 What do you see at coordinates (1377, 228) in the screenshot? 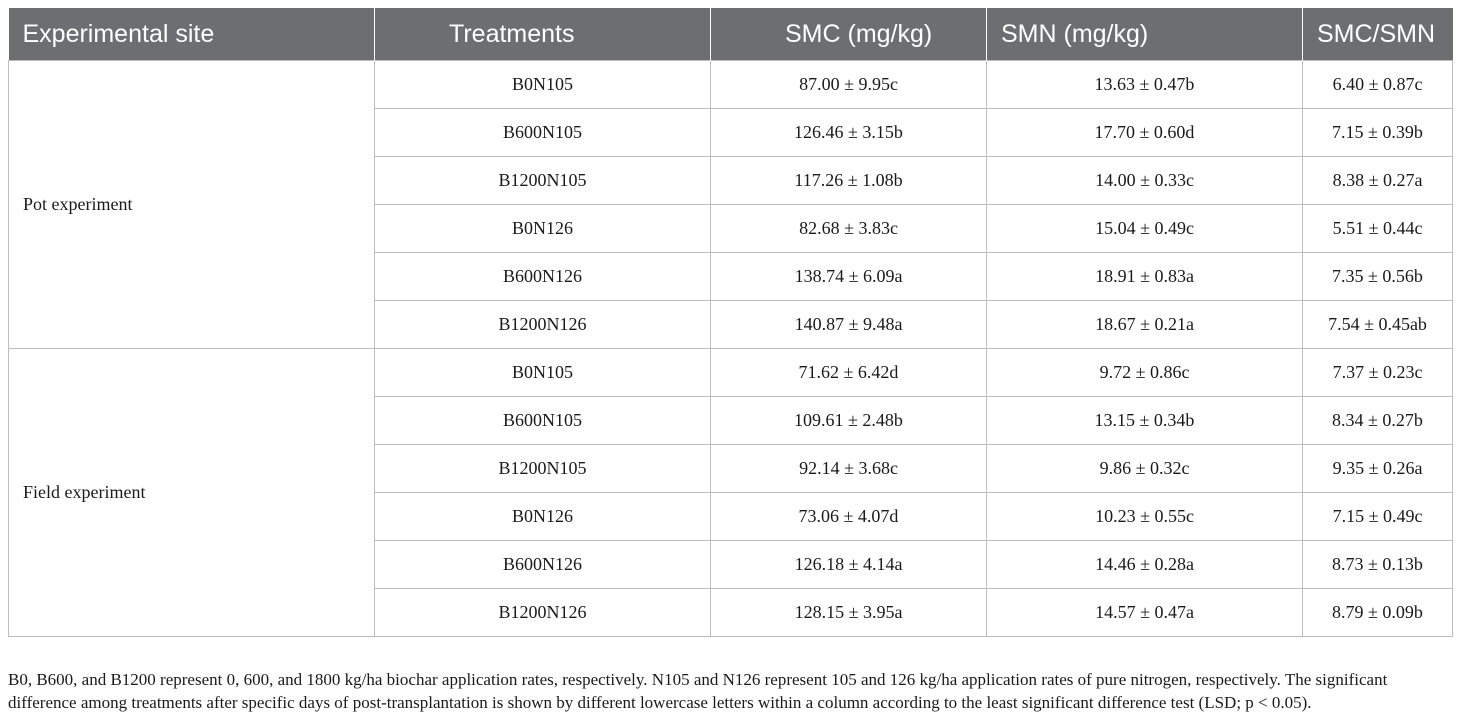
I see `ratio-cell: 5.51 ± 0.44c` at bounding box center [1377, 228].